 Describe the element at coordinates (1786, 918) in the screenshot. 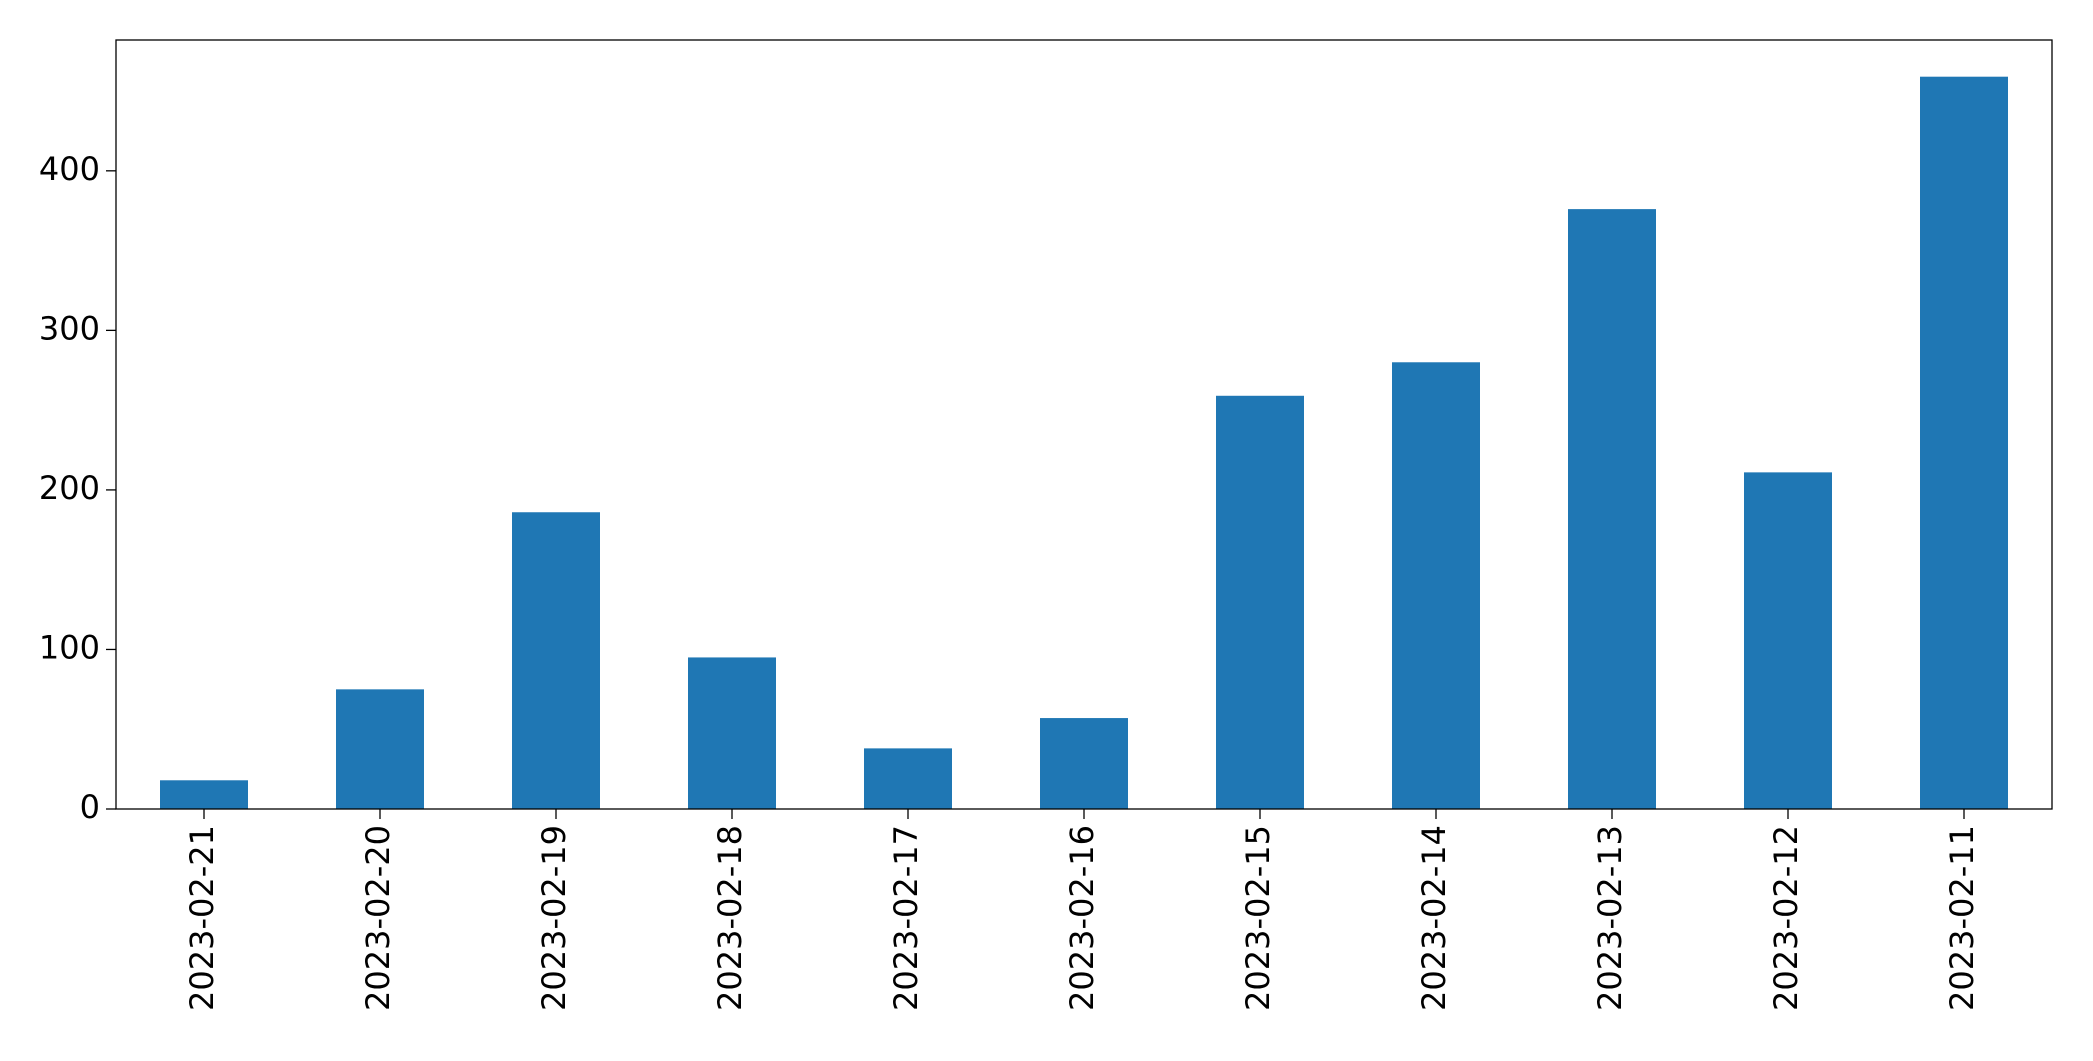

I see `x-tick-label: 2023-02-12` at that location.